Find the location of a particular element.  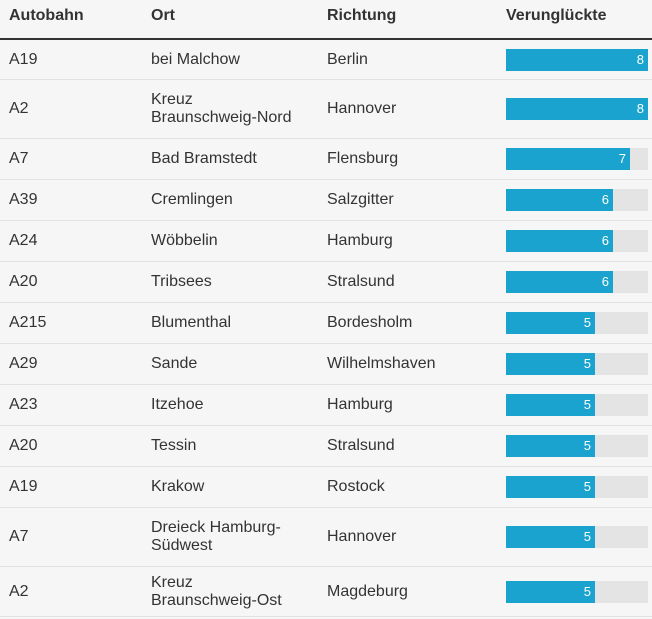

bar-value-label: 7 is located at coordinates (622, 158).